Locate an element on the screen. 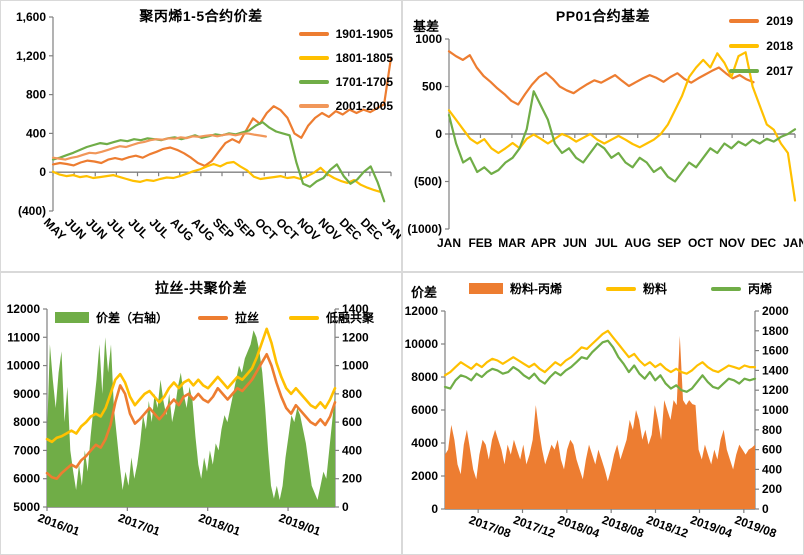 Image resolution: width=804 pixels, height=555 pixels. series-line-丙烯 is located at coordinates (600, 366).